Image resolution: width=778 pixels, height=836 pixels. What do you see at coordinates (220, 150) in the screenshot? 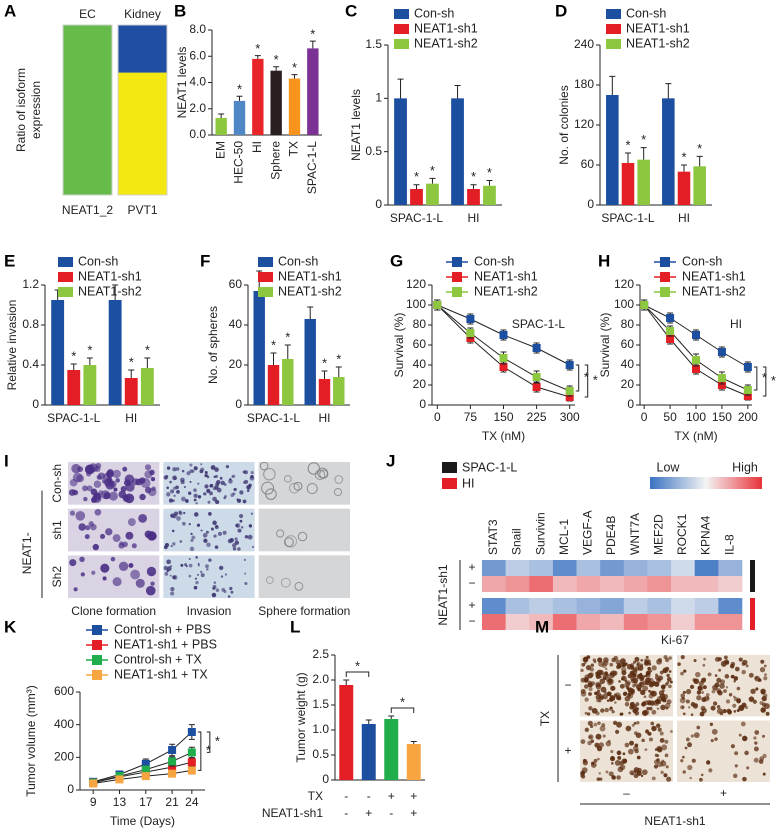
I see `x-tick-label: EM` at bounding box center [220, 150].